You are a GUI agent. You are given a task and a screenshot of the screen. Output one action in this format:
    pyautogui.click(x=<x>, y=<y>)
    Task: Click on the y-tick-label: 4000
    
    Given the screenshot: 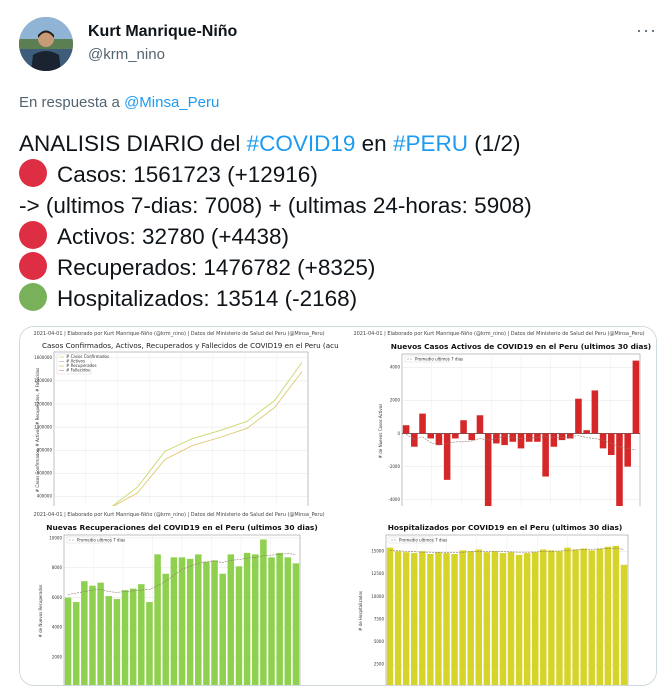 What is the action you would take?
    pyautogui.click(x=57, y=627)
    